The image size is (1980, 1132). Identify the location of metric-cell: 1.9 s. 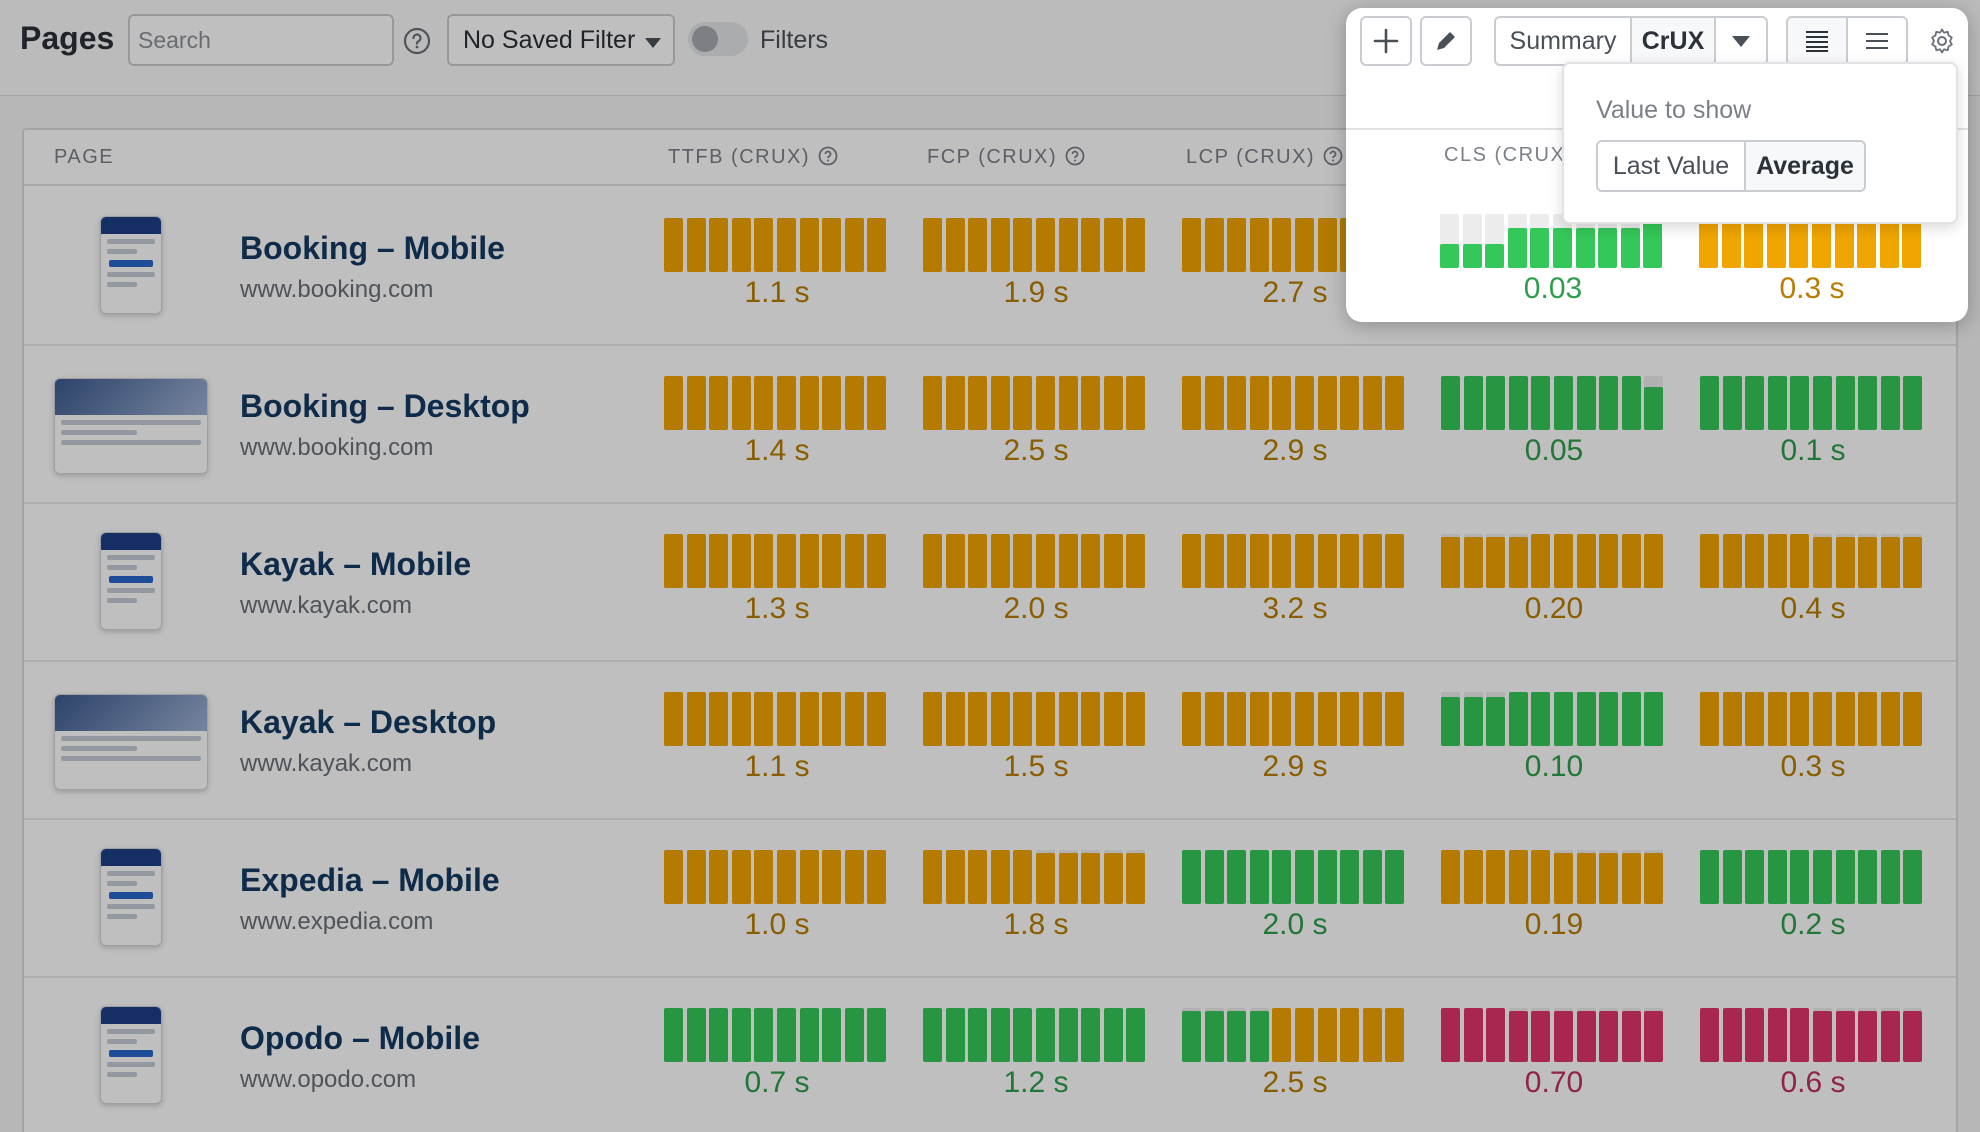
(1036, 273).